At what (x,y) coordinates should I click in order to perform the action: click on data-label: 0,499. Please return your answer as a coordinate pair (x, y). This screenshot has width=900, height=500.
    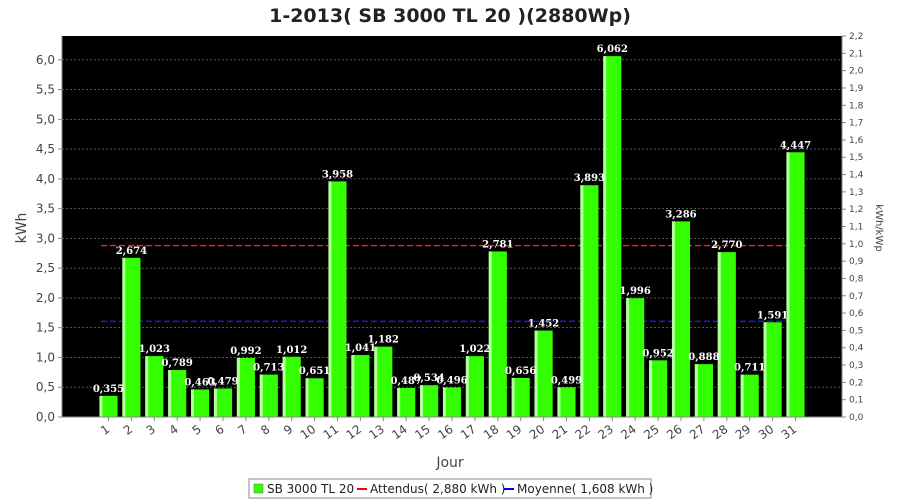
    Looking at the image, I should click on (566, 380).